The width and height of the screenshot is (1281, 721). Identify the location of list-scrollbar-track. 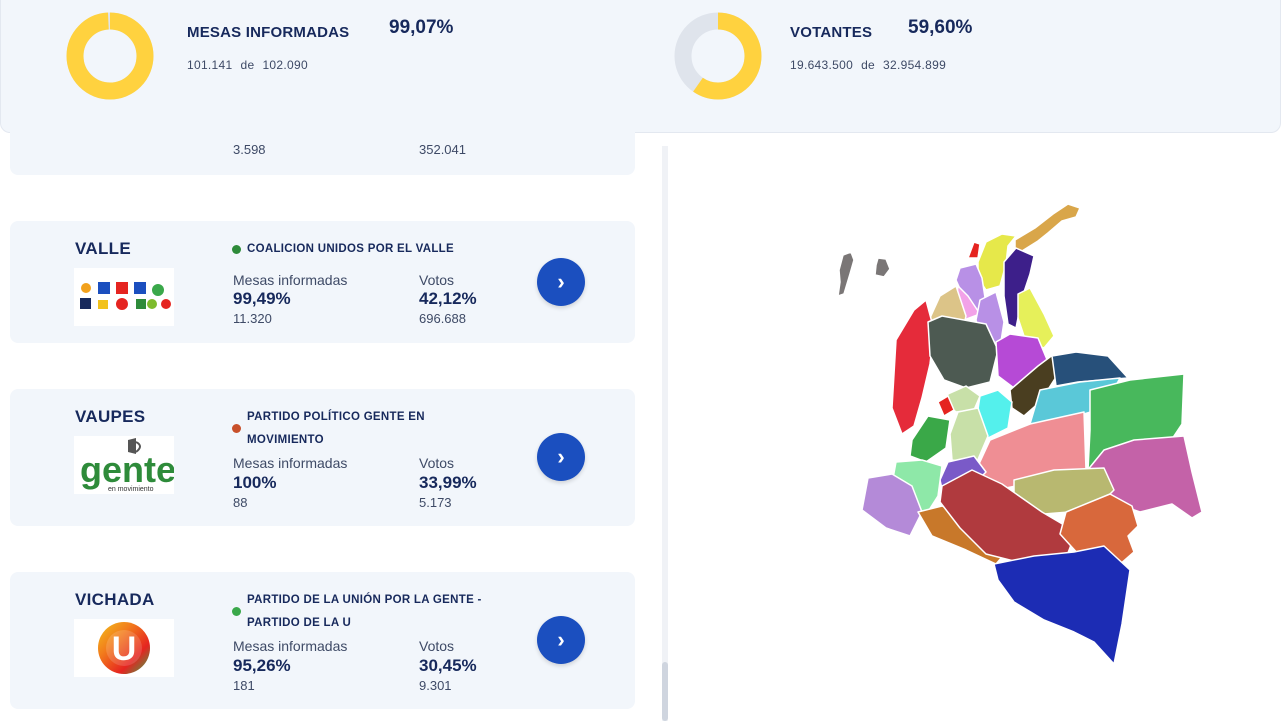
(665, 433).